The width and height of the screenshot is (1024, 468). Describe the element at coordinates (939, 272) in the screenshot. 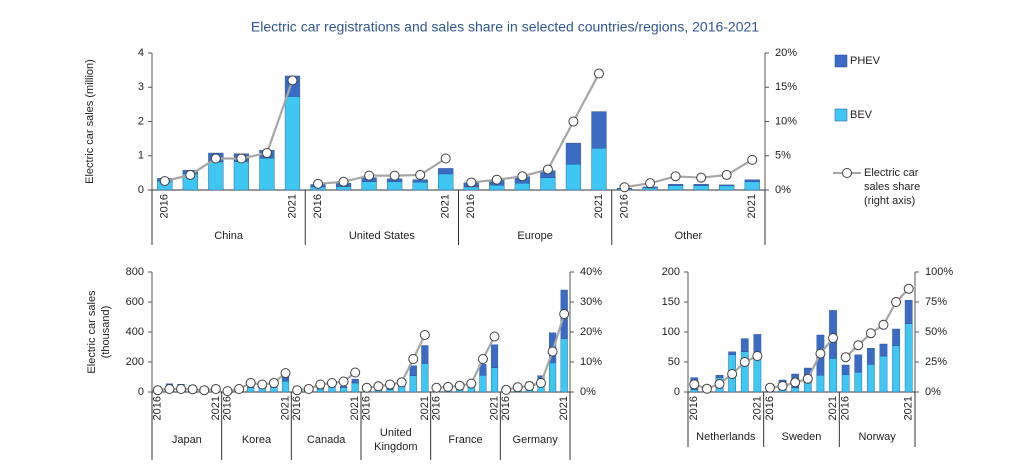

I see `y2-tick-label: 100%` at that location.